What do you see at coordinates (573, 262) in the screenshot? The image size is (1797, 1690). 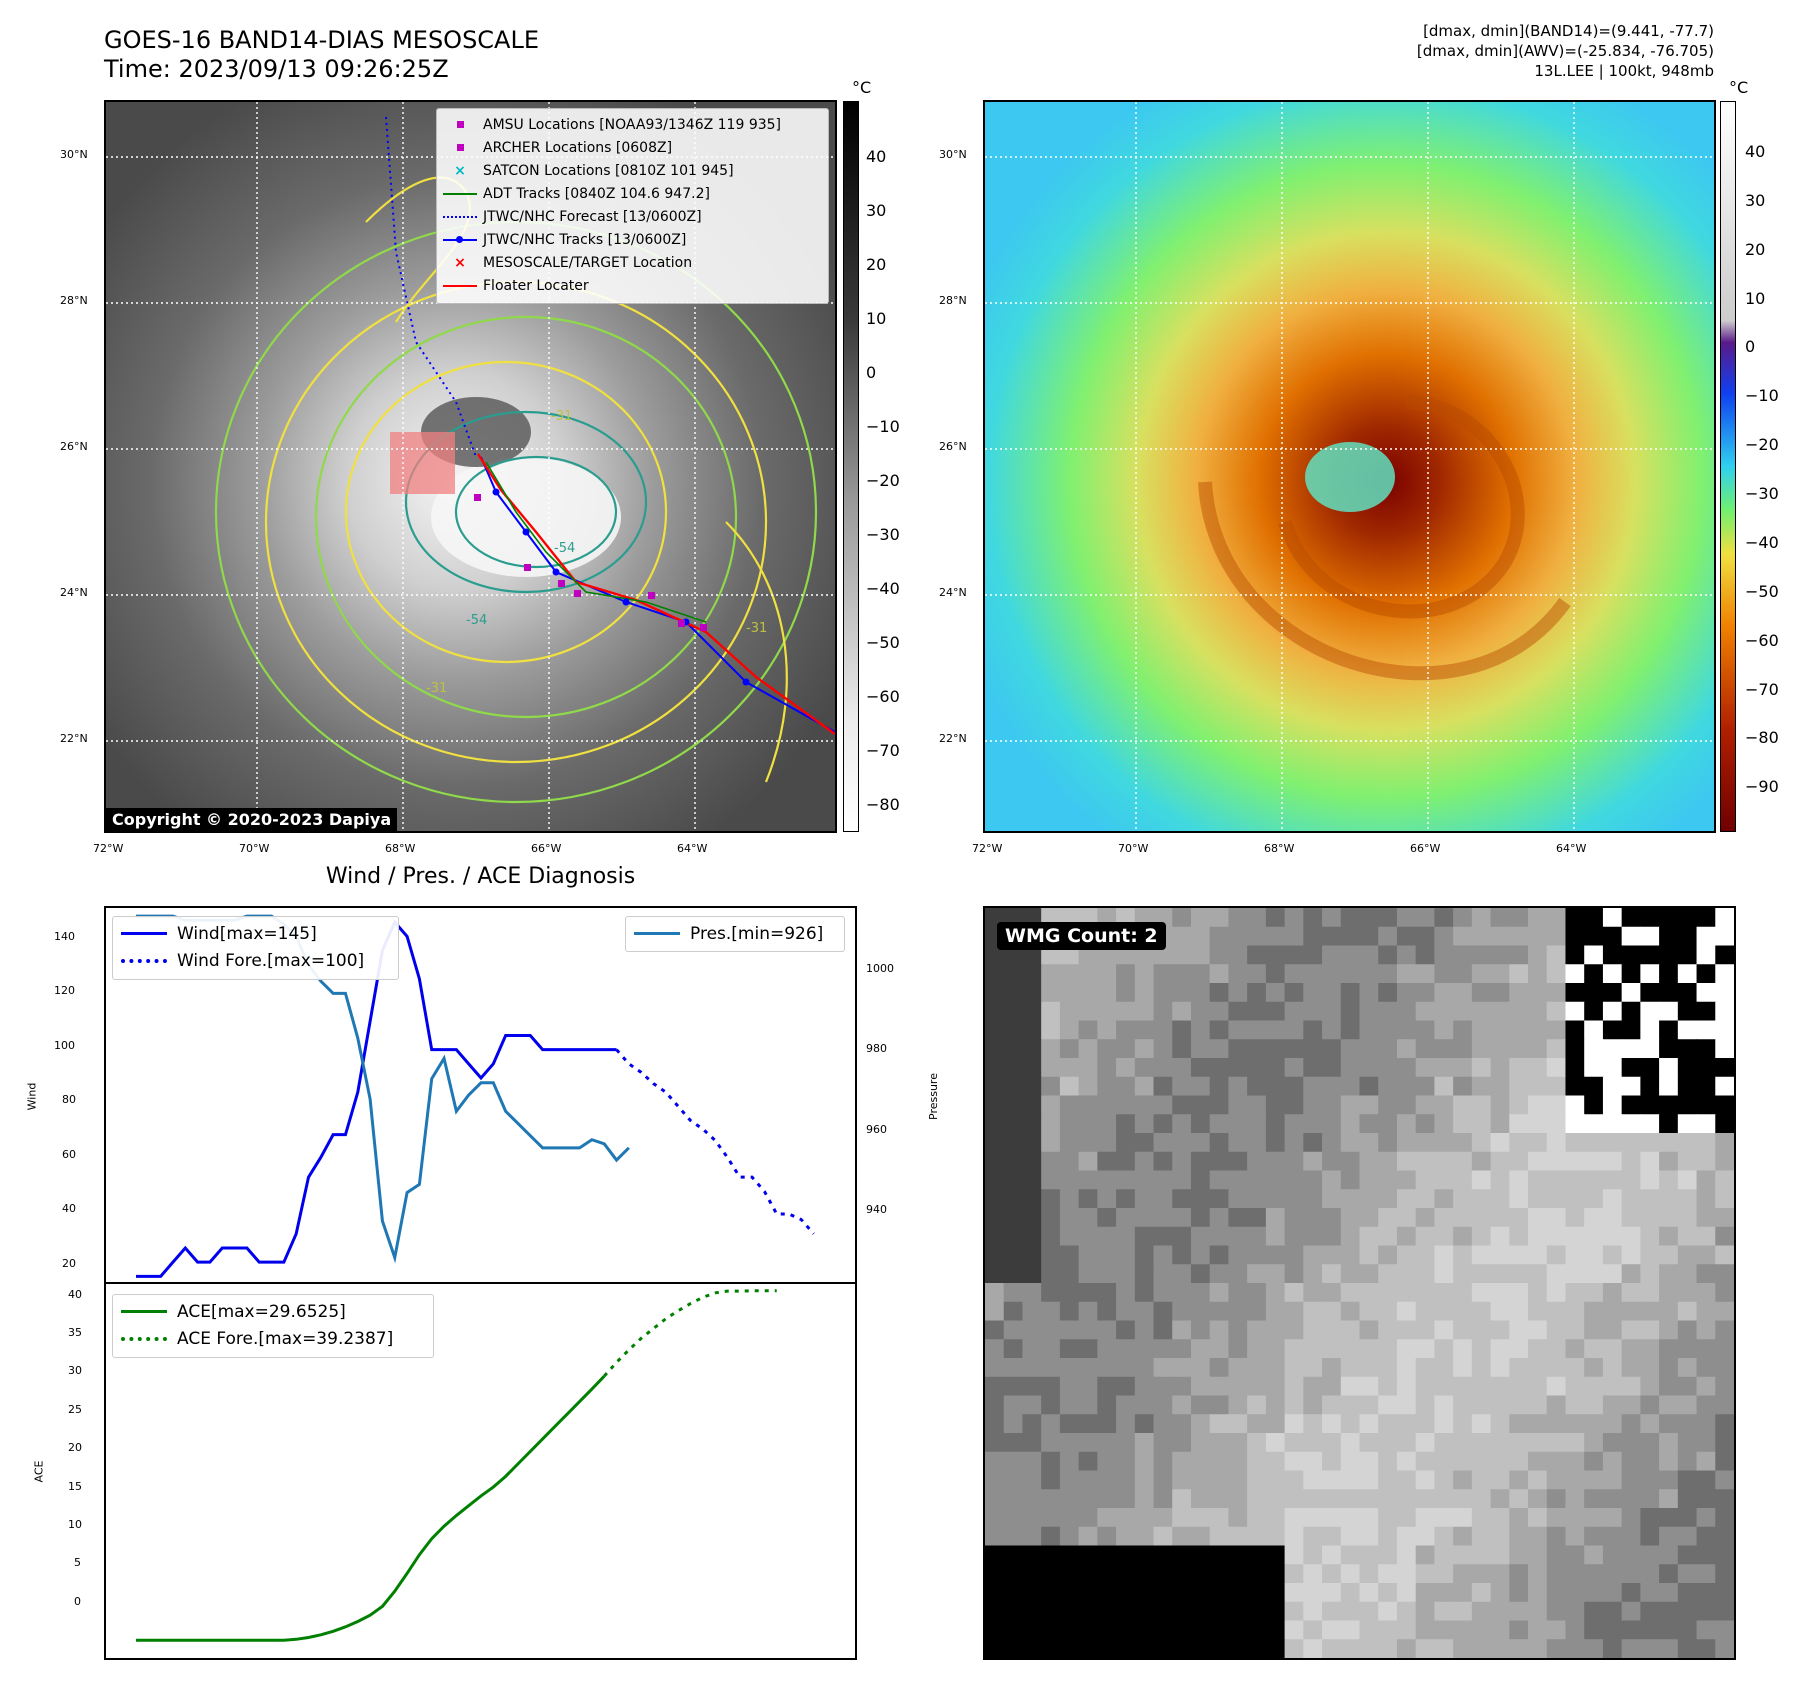 I see `legend-item-target: × MESOSCALE/TARGET Location` at bounding box center [573, 262].